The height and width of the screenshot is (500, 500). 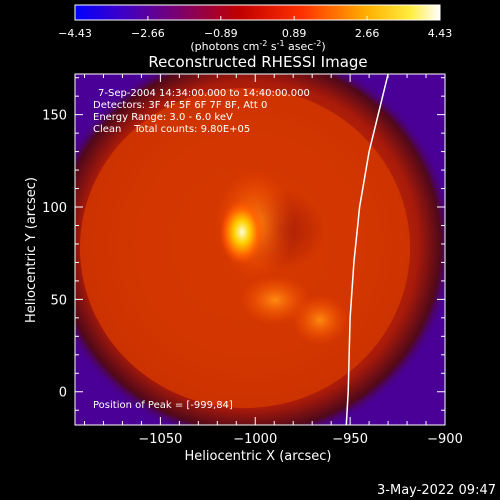 What do you see at coordinates (160, 439) in the screenshot?
I see `x-tick-label: −1050` at bounding box center [160, 439].